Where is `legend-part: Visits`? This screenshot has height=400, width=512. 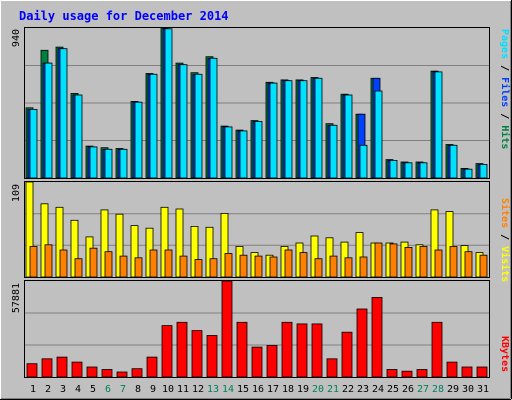 legend-part: Visits is located at coordinates (505, 264).